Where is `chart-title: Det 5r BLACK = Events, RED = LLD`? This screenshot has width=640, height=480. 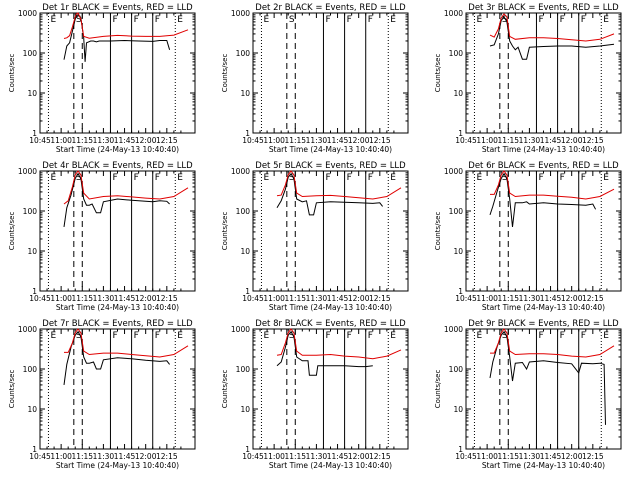 chart-title: Det 5r BLACK = Events, RED = LLD is located at coordinates (330, 166).